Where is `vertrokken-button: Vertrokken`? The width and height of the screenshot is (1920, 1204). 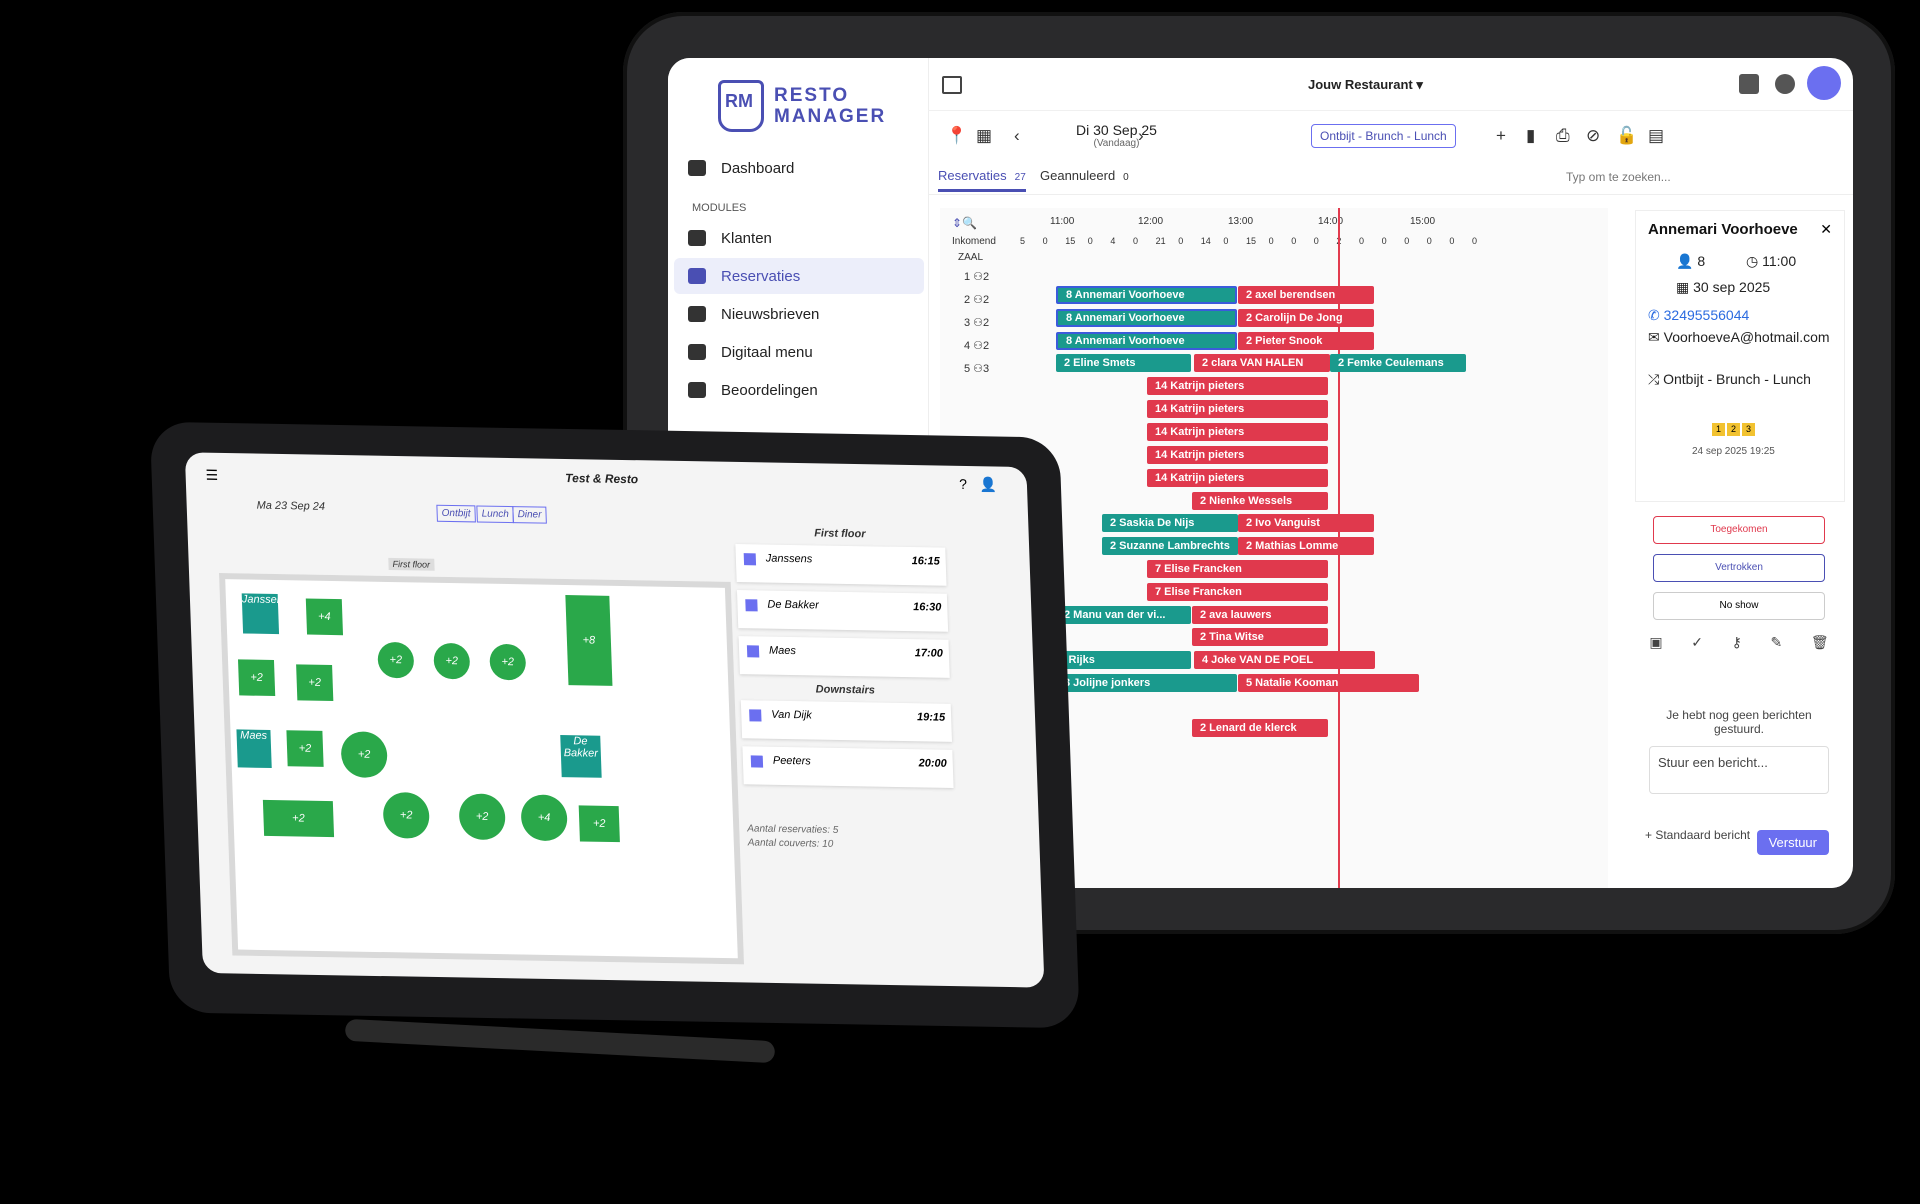
vertrokken-button: Vertrokken is located at coordinates (1739, 568).